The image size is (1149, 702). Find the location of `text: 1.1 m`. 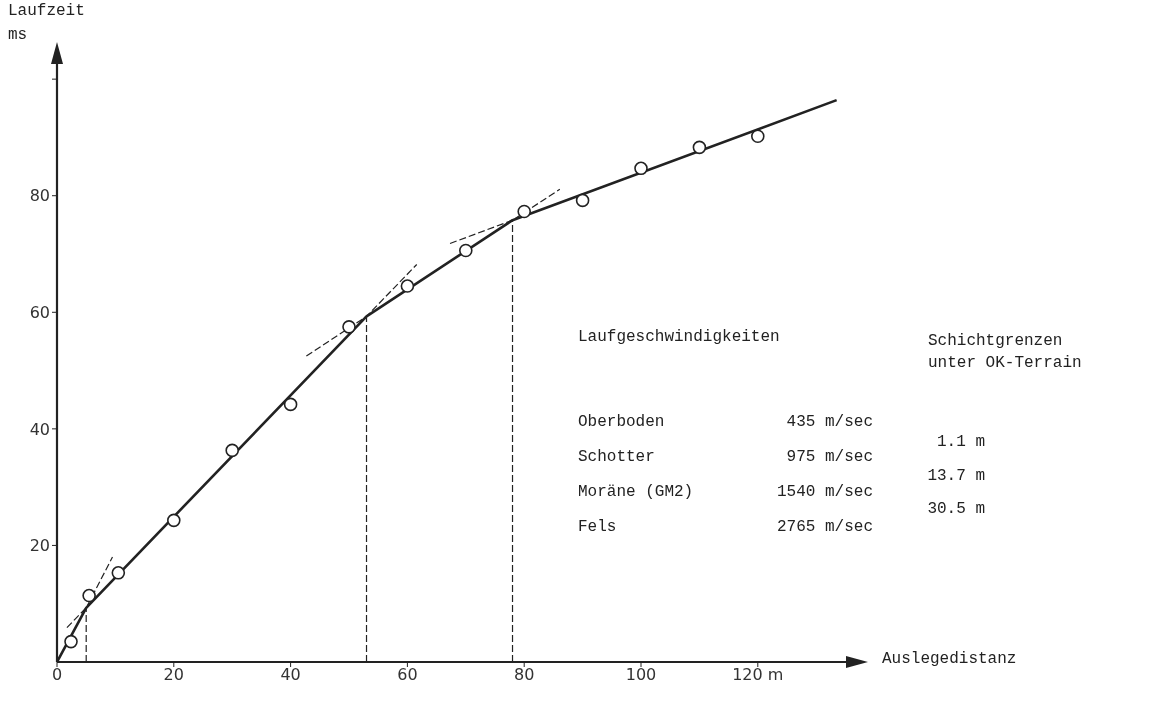

text: 1.1 m is located at coordinates (960, 442).